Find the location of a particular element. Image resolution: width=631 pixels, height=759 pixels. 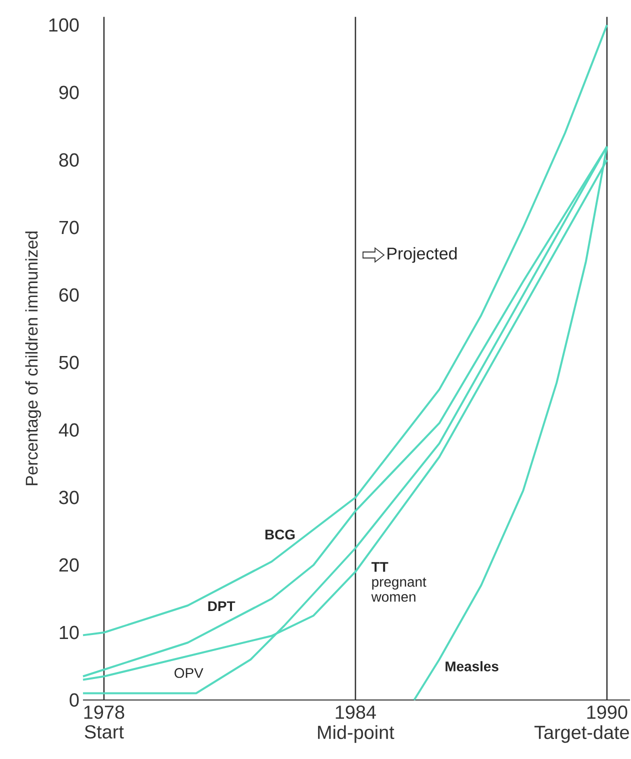

ref-line-label: Target-date is located at coordinates (581, 734).